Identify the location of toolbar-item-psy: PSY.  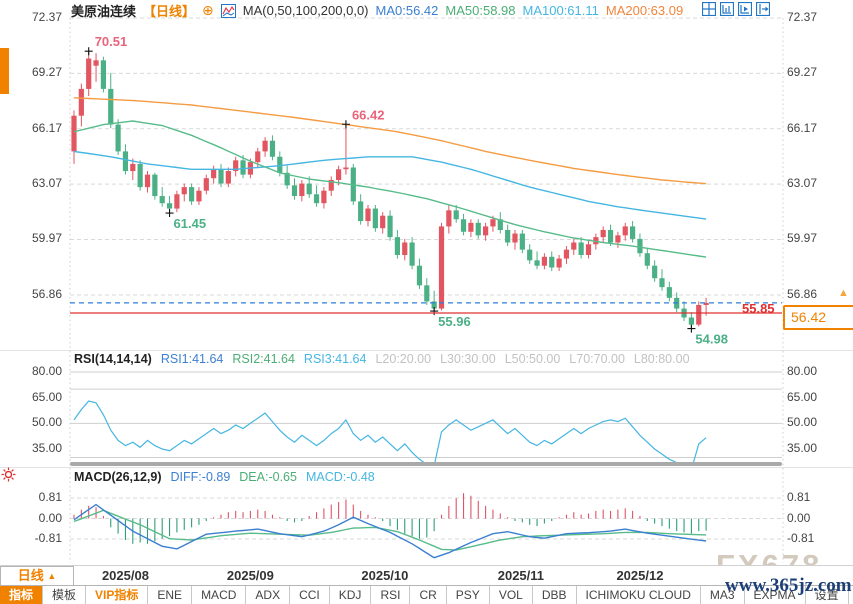
(468, 595).